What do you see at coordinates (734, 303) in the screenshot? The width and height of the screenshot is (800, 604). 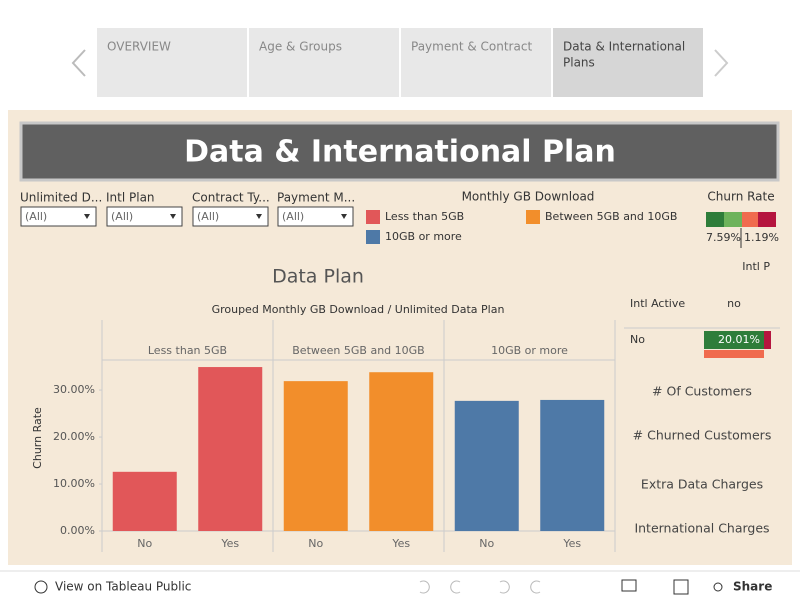 I see `table-subcolumn: no` at bounding box center [734, 303].